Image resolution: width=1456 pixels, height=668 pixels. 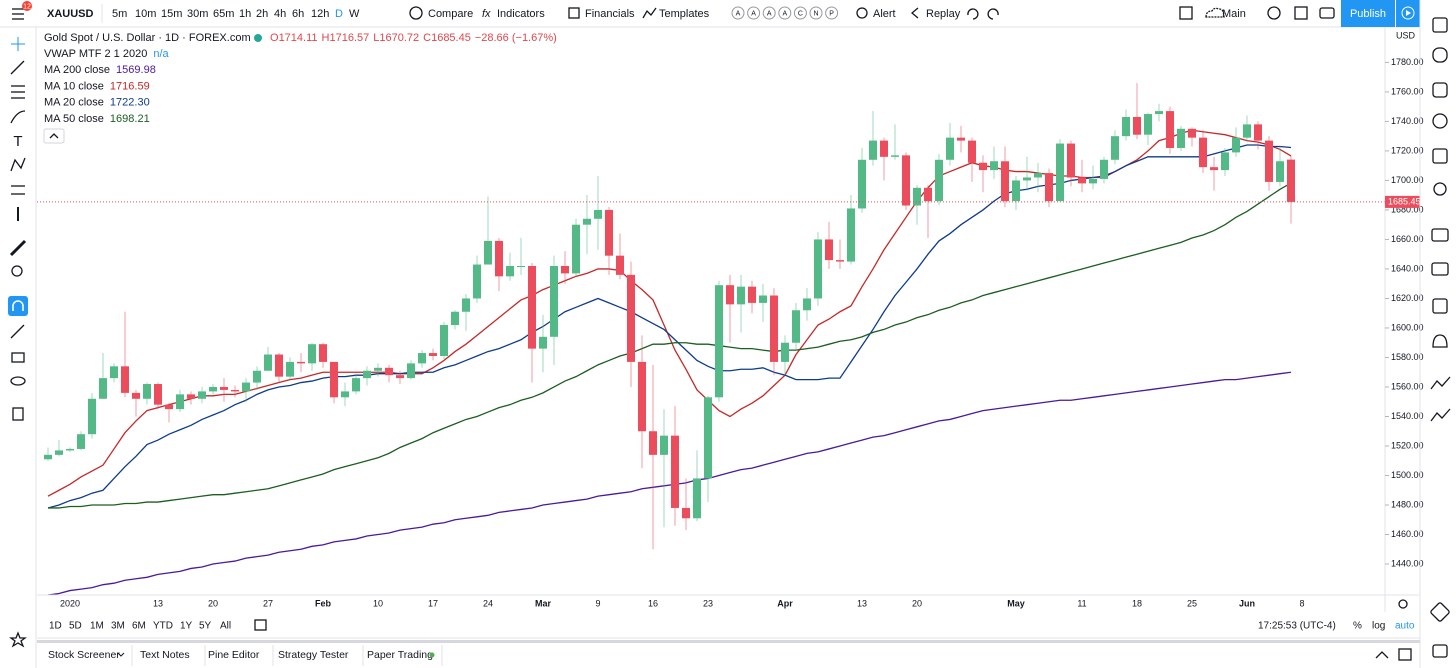 I want to click on ohlc-value: 1670.72, so click(x=399, y=38).